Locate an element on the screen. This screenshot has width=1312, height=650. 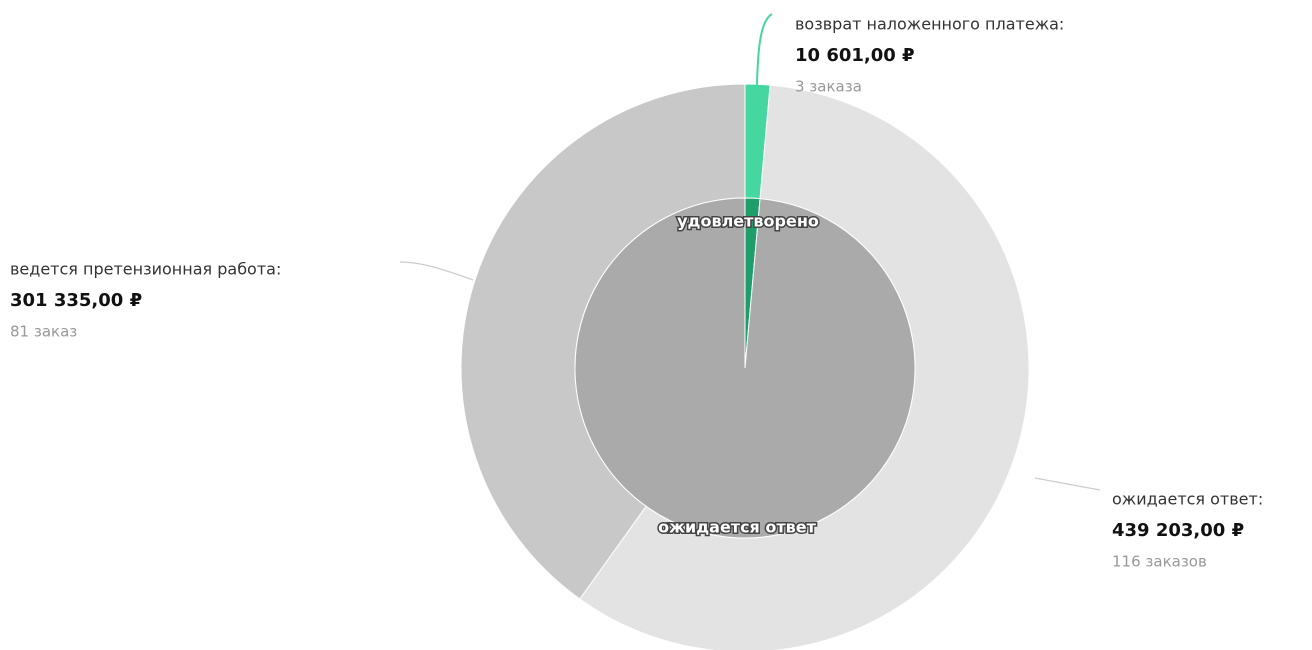
slice-name: ожидается ответ: is located at coordinates (1187, 499).